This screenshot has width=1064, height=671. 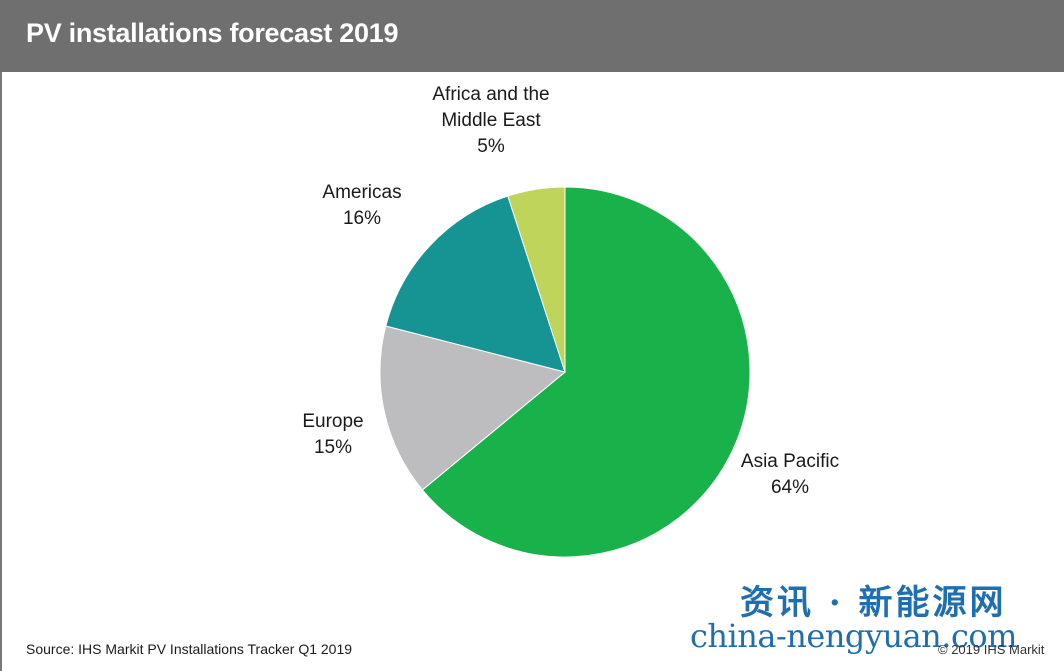 I want to click on slice-label-africa-and-the-middle-east: Africa and the Middle East 5%, so click(x=490, y=120).